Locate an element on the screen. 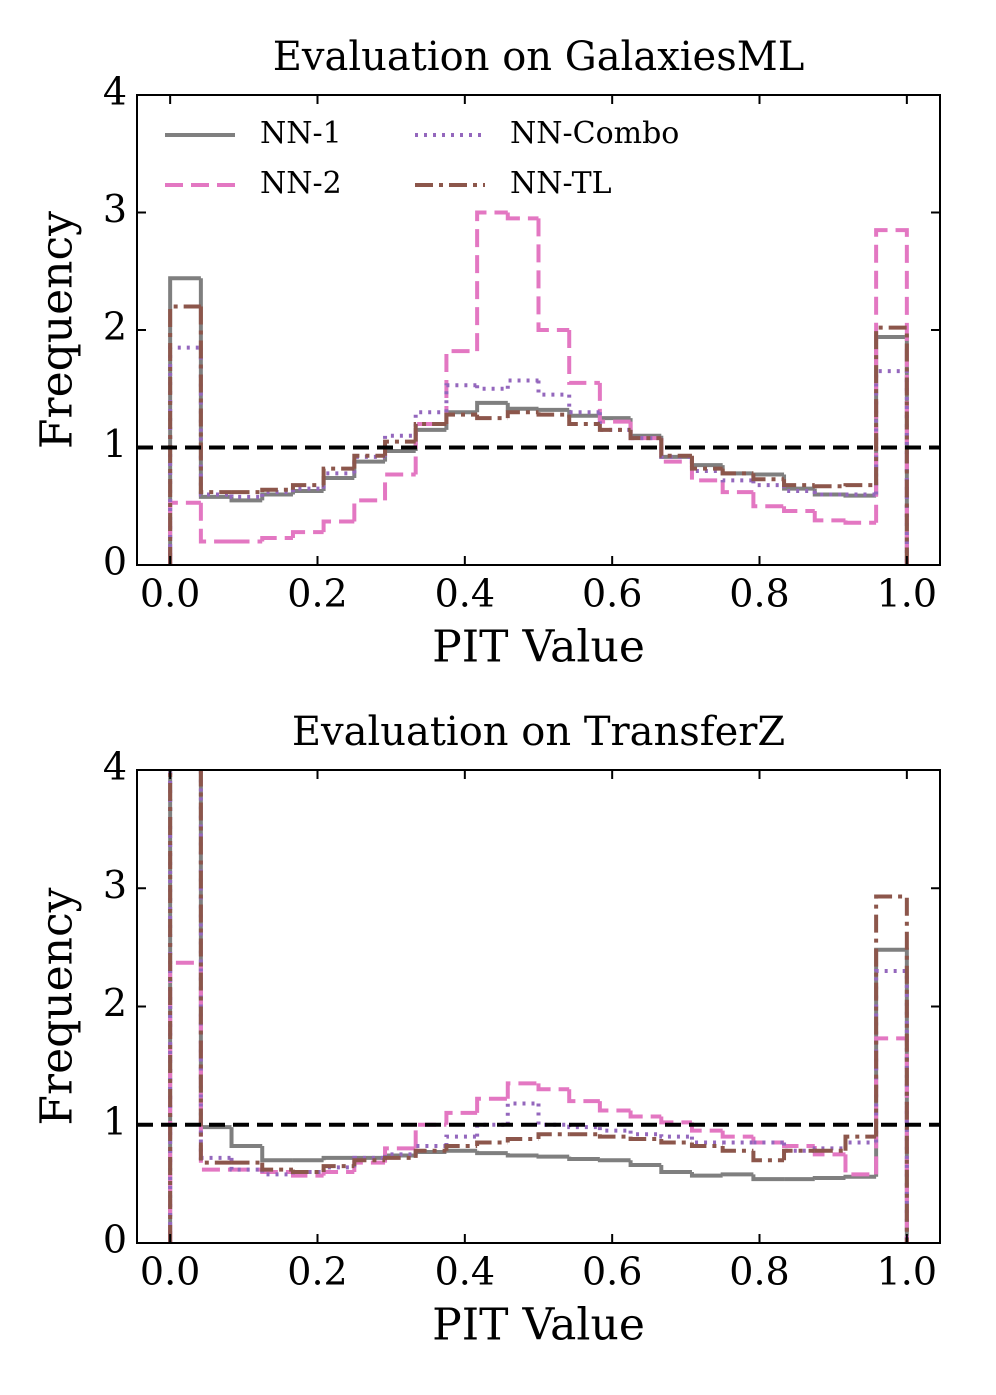  x-tick-label: 0.6 is located at coordinates (612, 594).